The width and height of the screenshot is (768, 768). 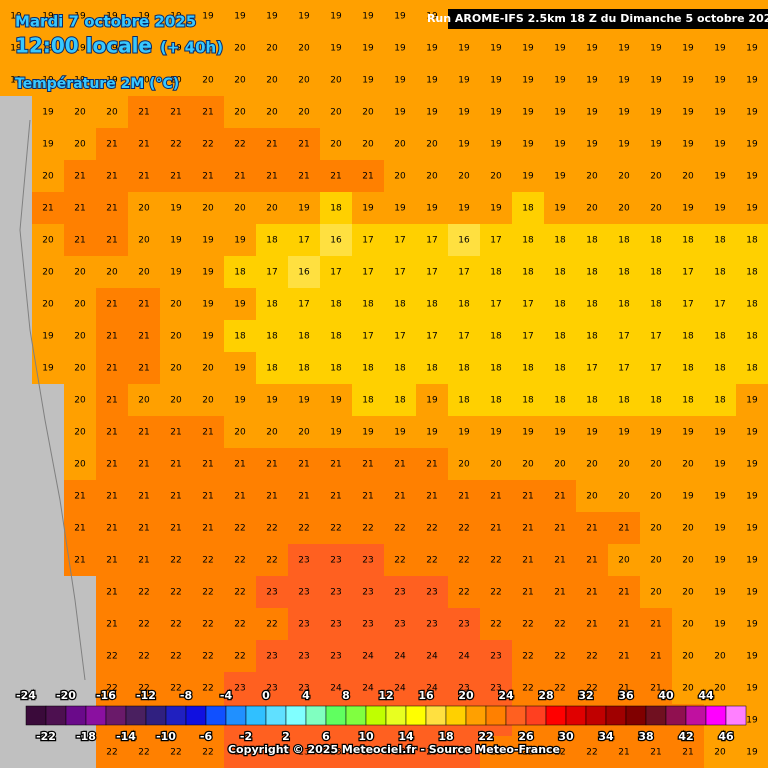 I want to click on colorbar-tick-label: 14, so click(x=406, y=736).